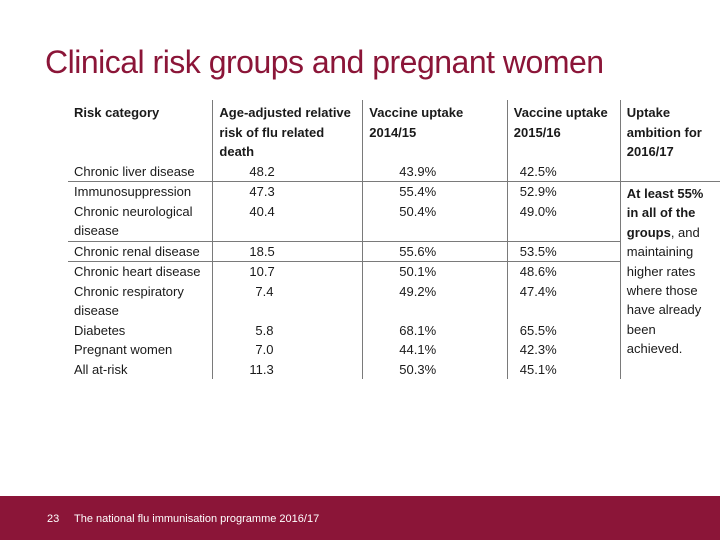  What do you see at coordinates (538, 191) in the screenshot?
I see `row-uptake-2015: 52.9%` at bounding box center [538, 191].